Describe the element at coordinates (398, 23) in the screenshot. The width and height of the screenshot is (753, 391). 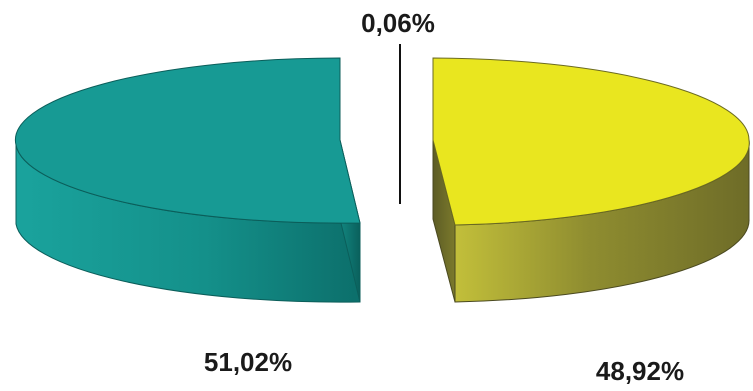
I see `slice-label-tiny: 0,06%` at that location.